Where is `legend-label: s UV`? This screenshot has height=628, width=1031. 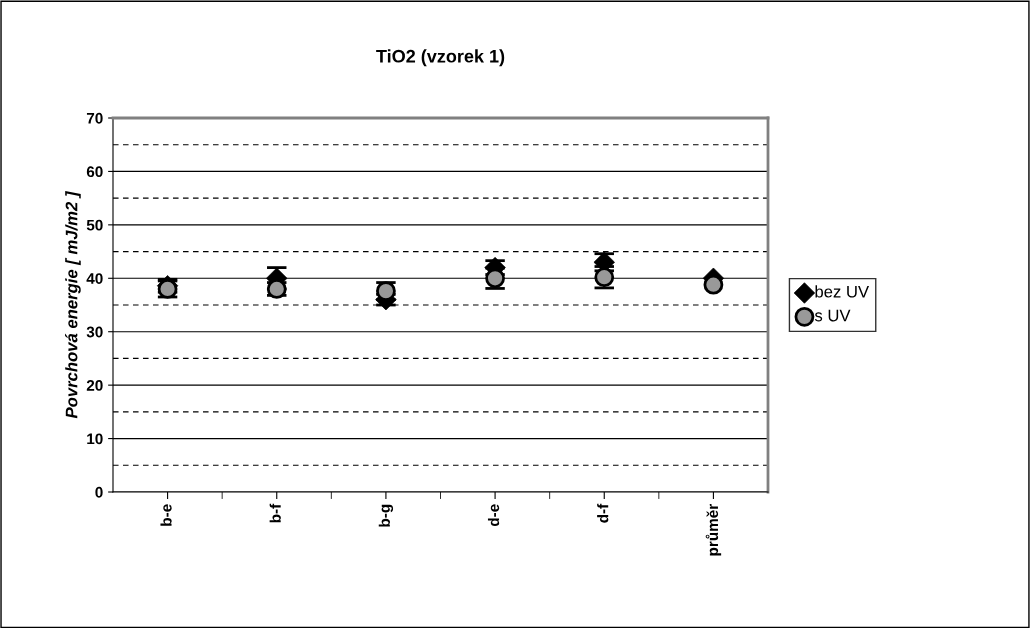 legend-label: s UV is located at coordinates (832, 315).